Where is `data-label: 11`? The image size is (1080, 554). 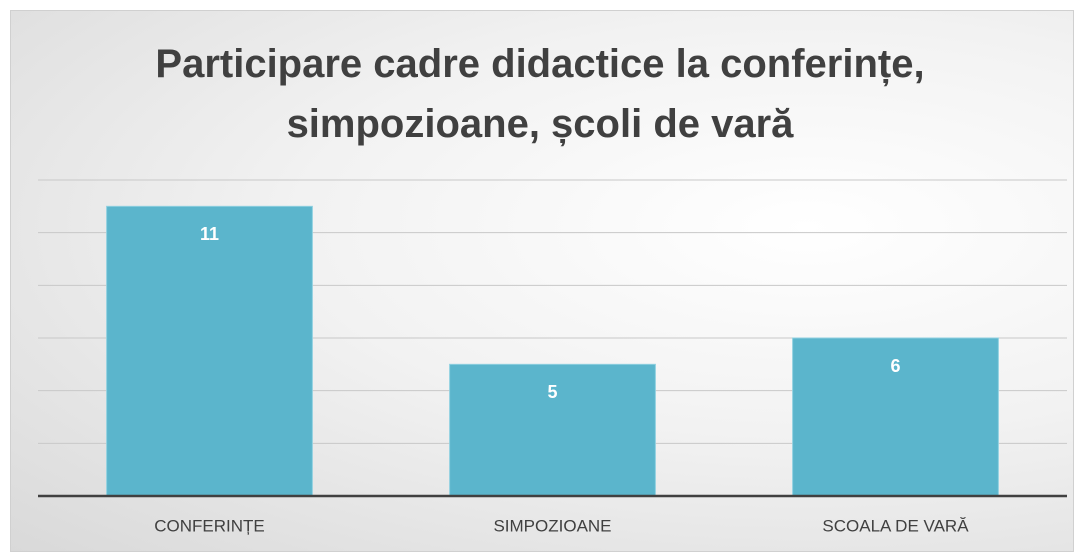
data-label: 11 is located at coordinates (209, 234).